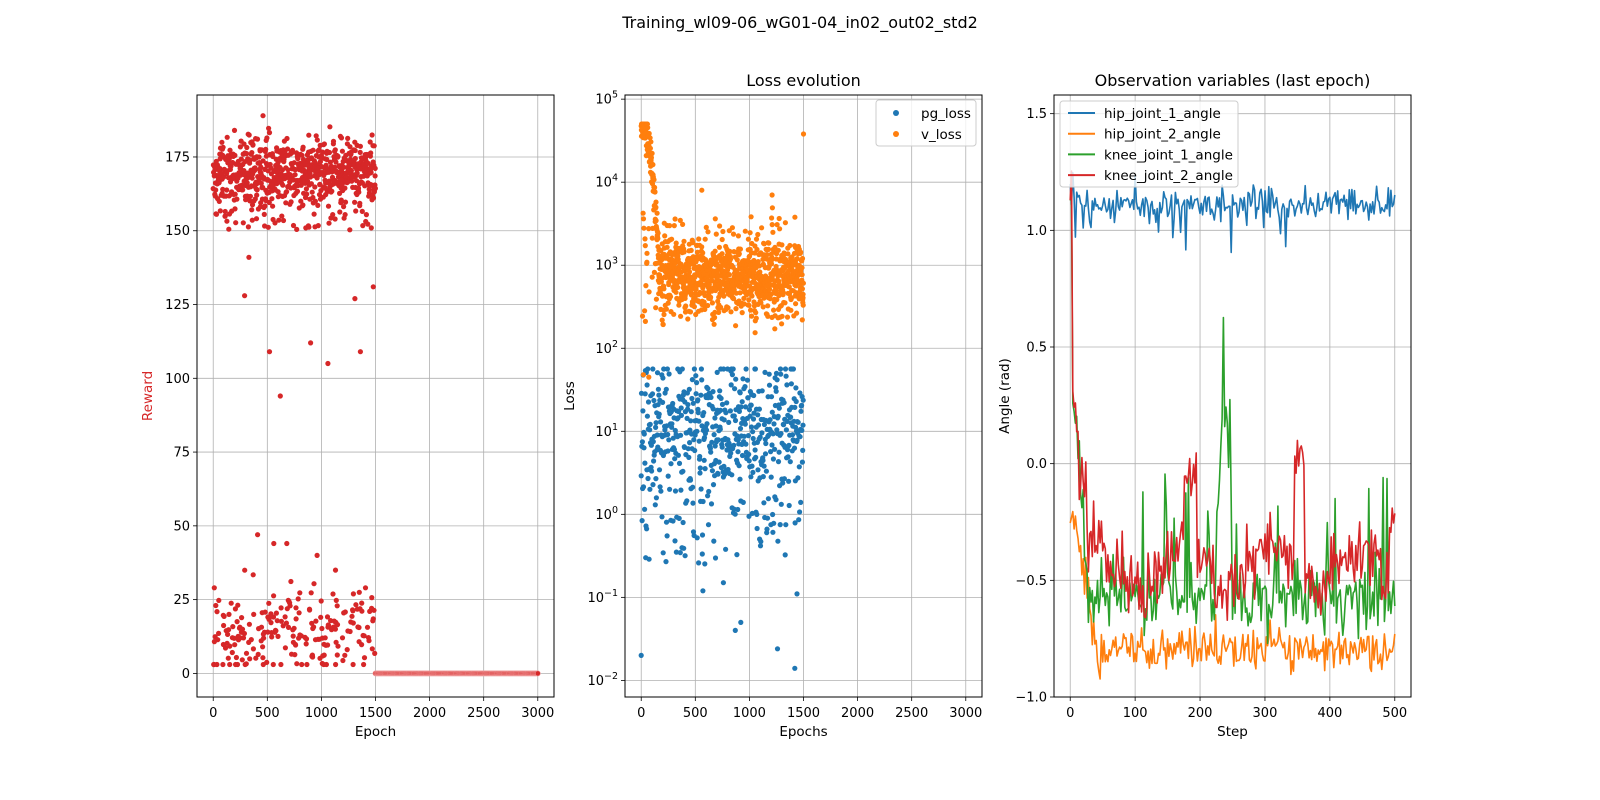 This screenshot has width=1600, height=800. Describe the element at coordinates (1265, 713) in the screenshot. I see `x-tick-label: 300` at that location.